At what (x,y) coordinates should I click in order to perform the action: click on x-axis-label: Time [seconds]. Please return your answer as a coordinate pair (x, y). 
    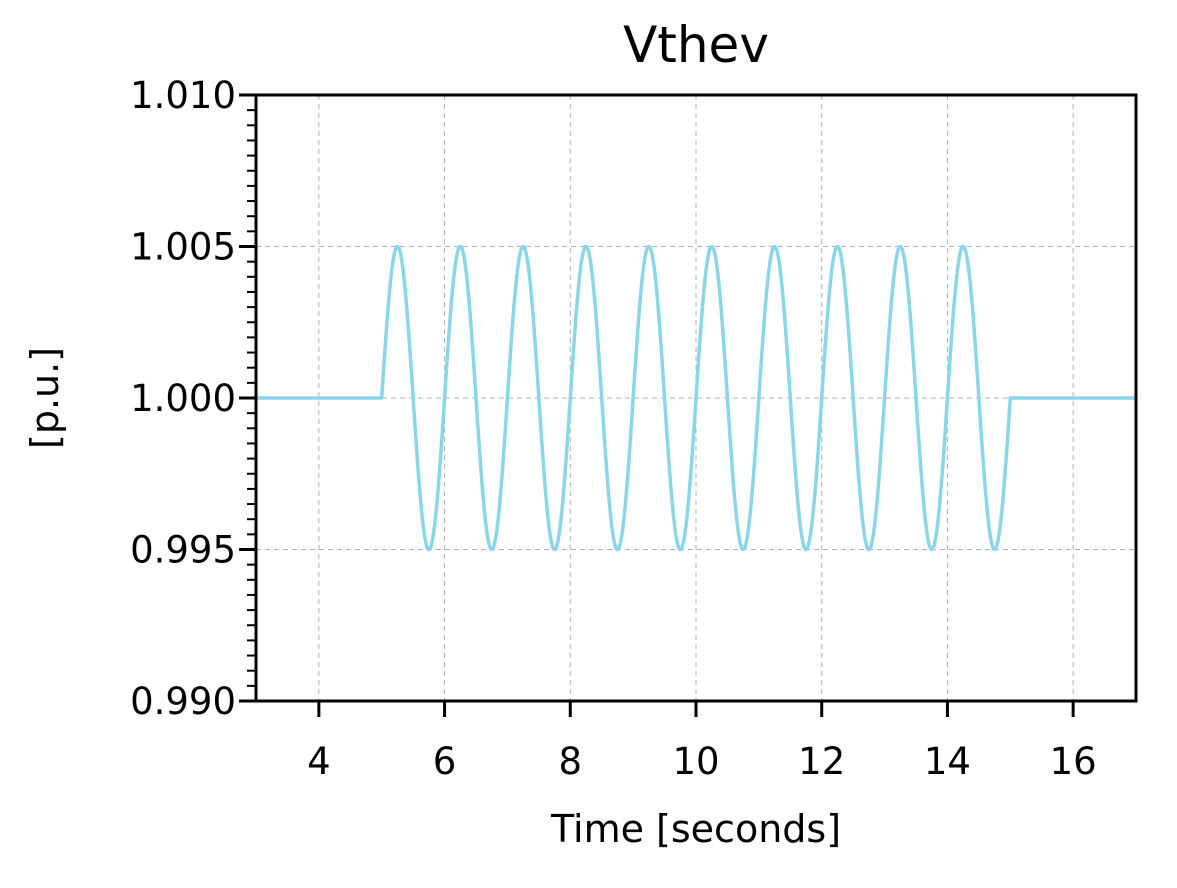
    Looking at the image, I should click on (695, 829).